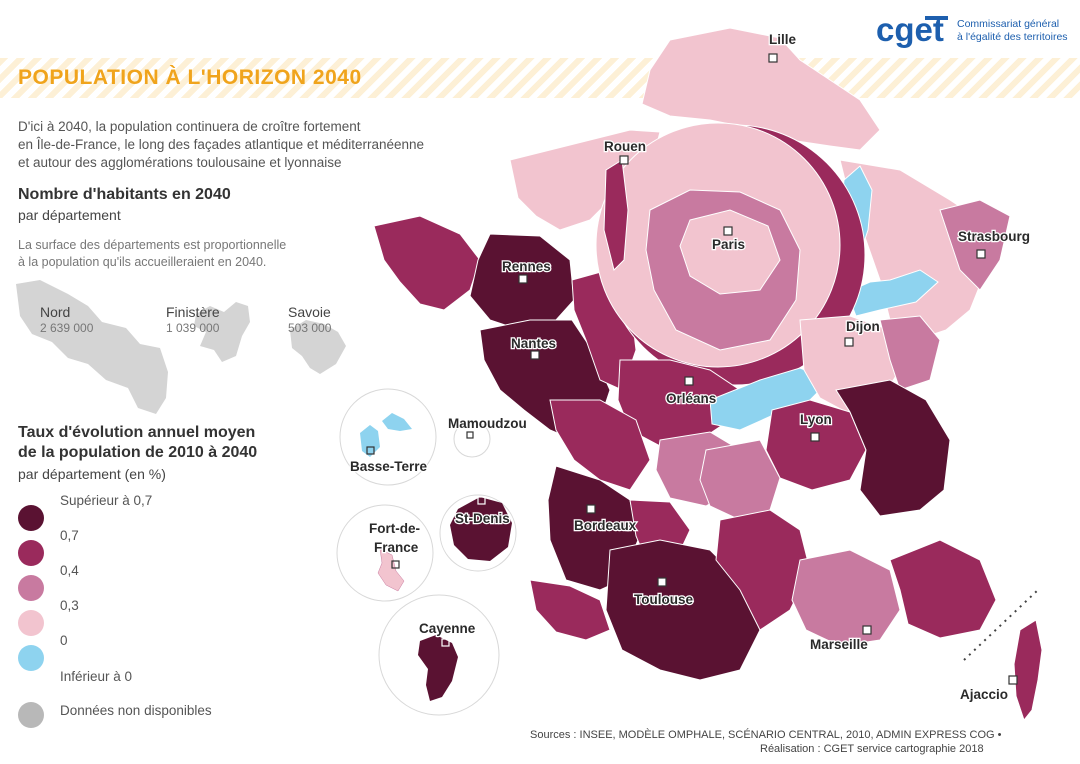  I want to click on cayenne-marker, so click(445, 642).